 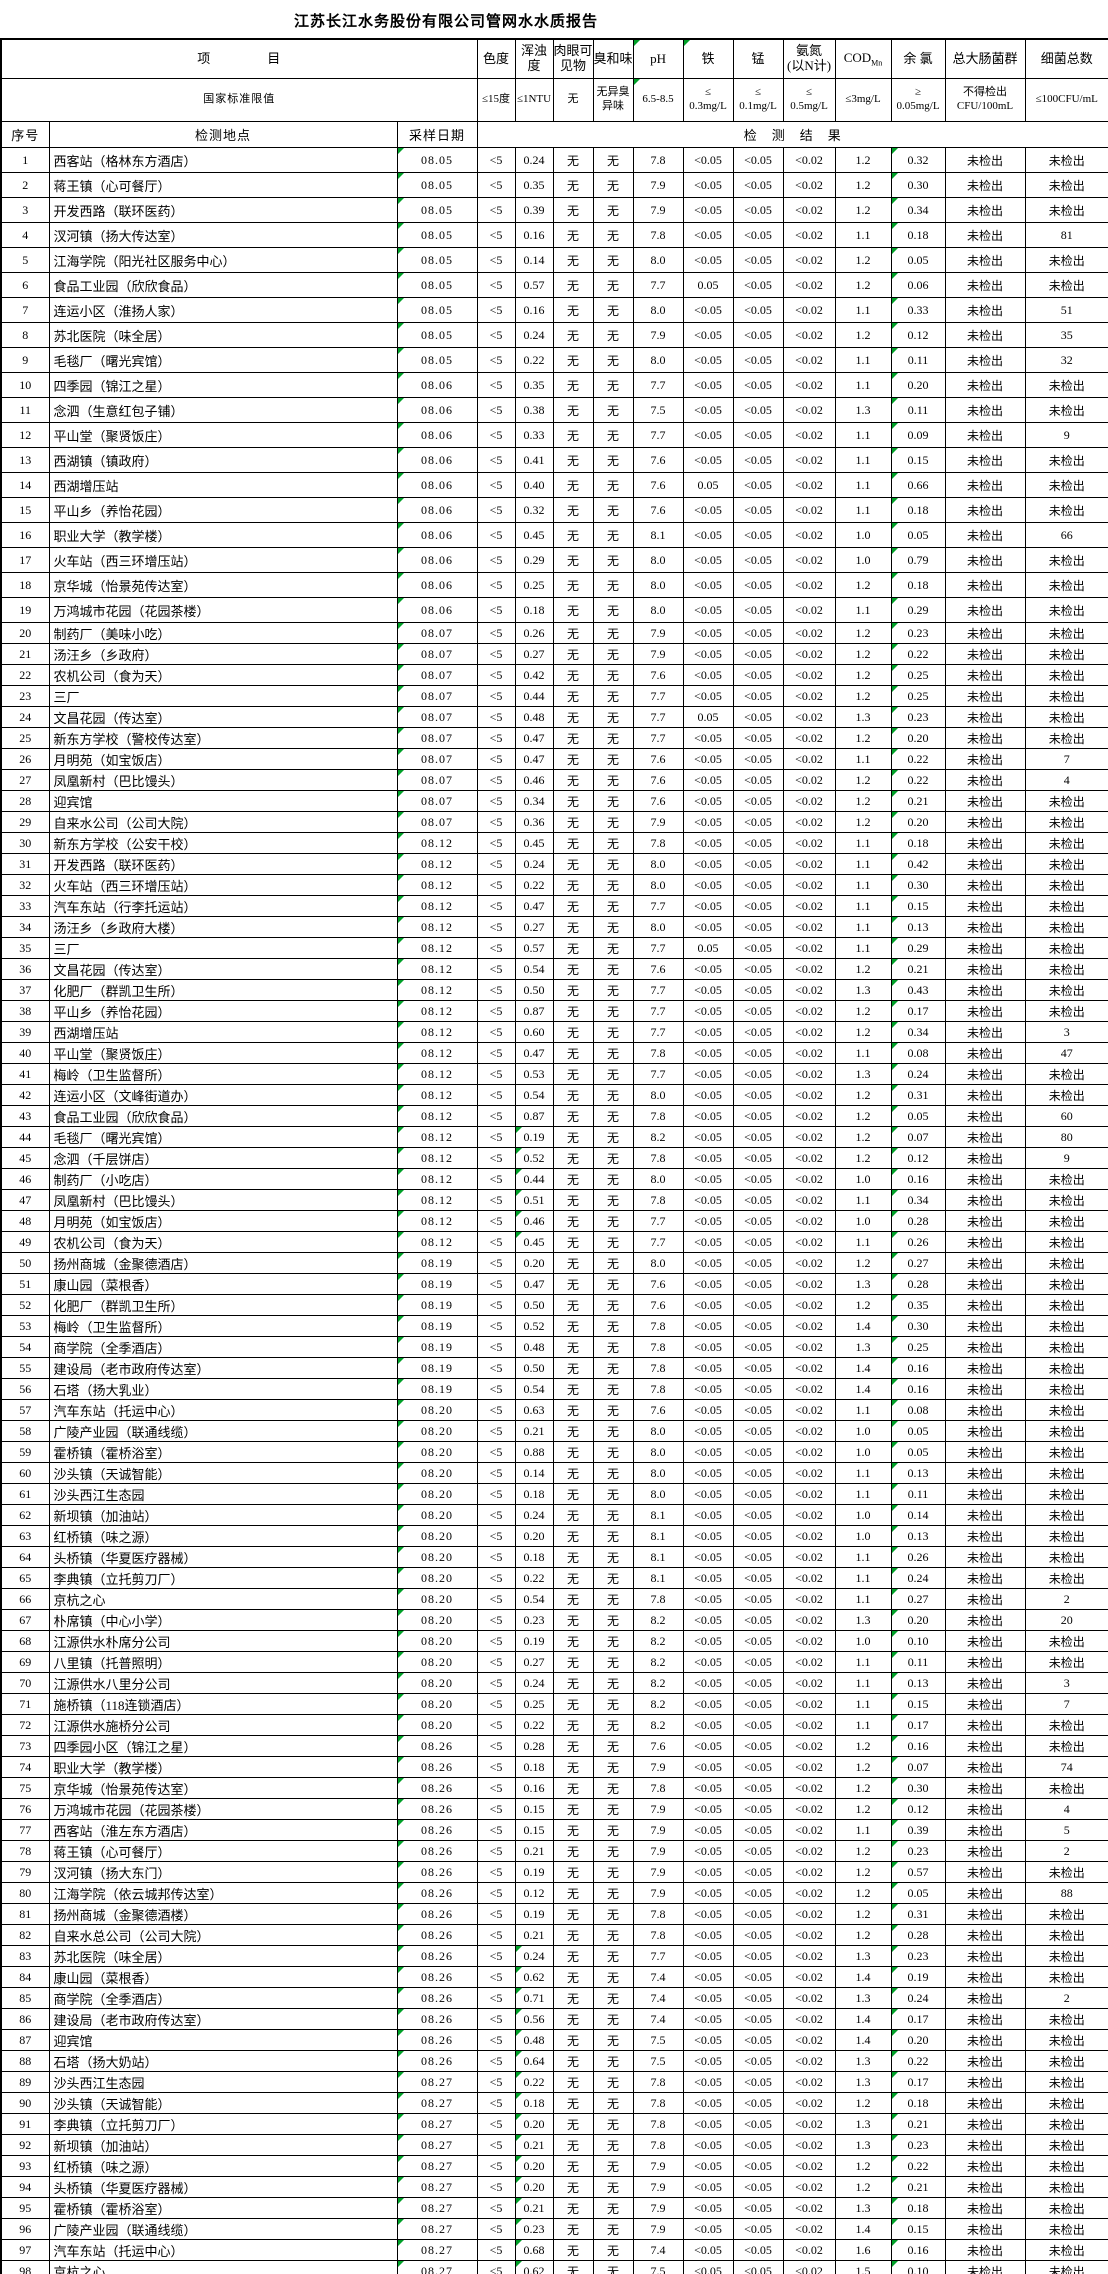 What do you see at coordinates (25, 485) in the screenshot?
I see `cell-no: 14` at bounding box center [25, 485].